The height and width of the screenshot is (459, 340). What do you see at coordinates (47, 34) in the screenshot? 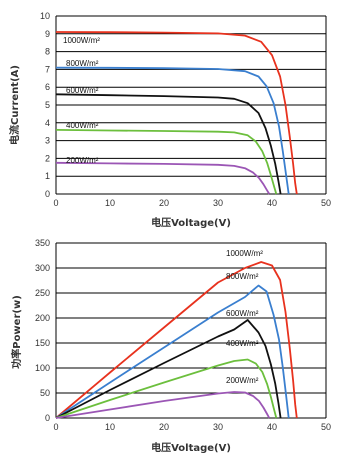
I see `y-tick-label: 9` at bounding box center [47, 34].